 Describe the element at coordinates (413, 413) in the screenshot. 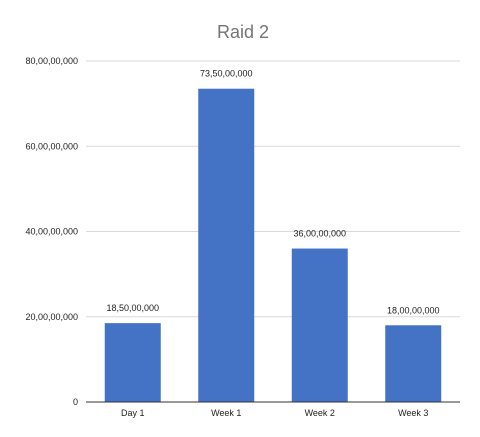

I see `x-tick-label: Week 3` at that location.